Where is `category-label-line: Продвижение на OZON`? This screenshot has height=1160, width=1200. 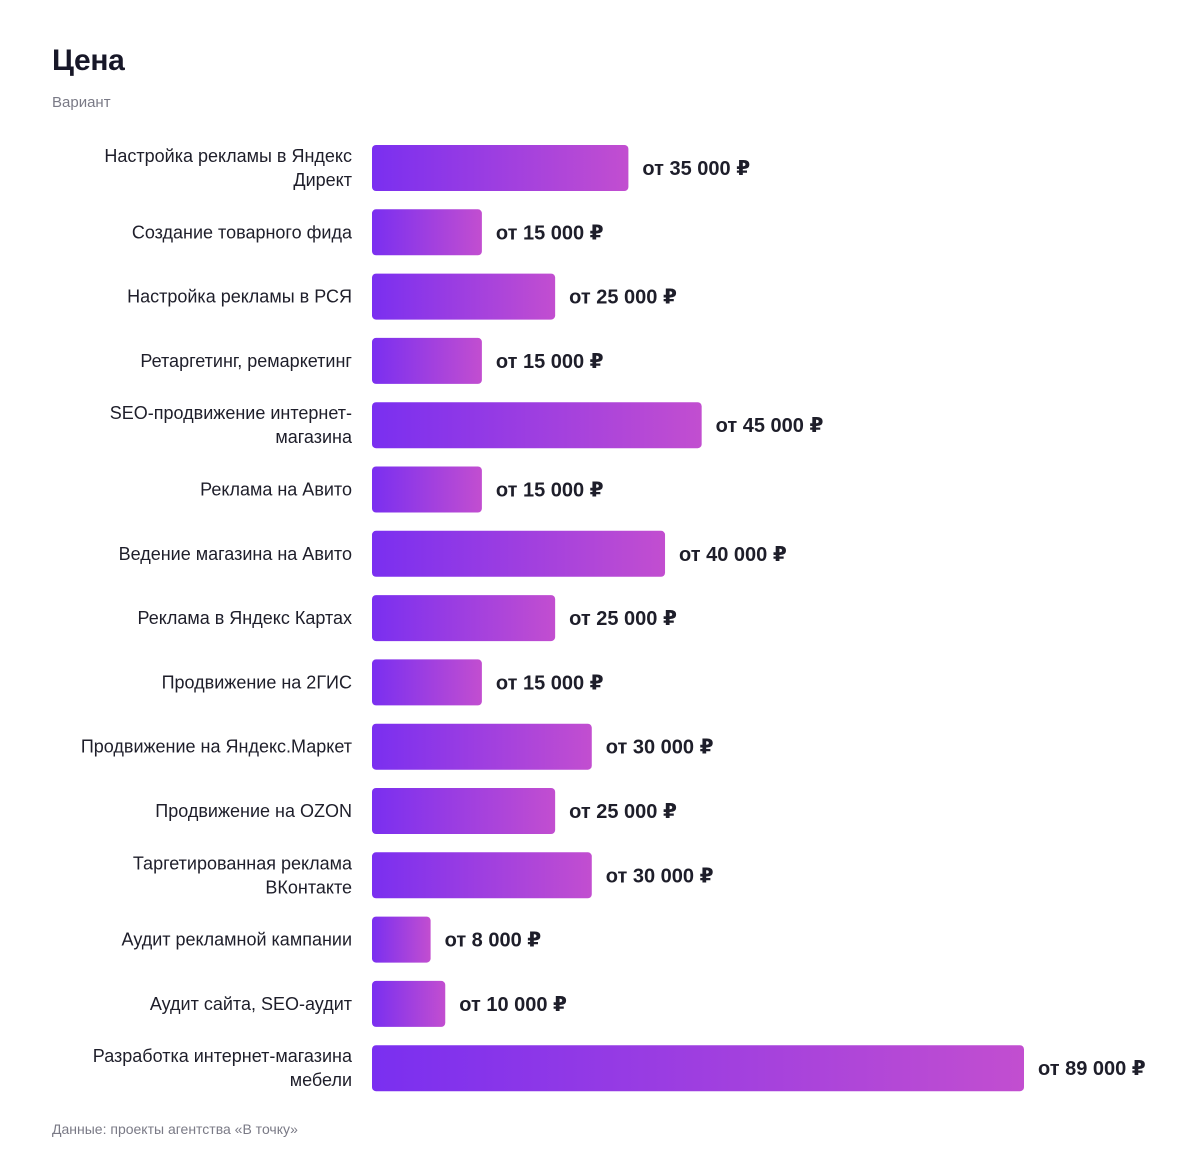 category-label-line: Продвижение на OZON is located at coordinates (253, 811).